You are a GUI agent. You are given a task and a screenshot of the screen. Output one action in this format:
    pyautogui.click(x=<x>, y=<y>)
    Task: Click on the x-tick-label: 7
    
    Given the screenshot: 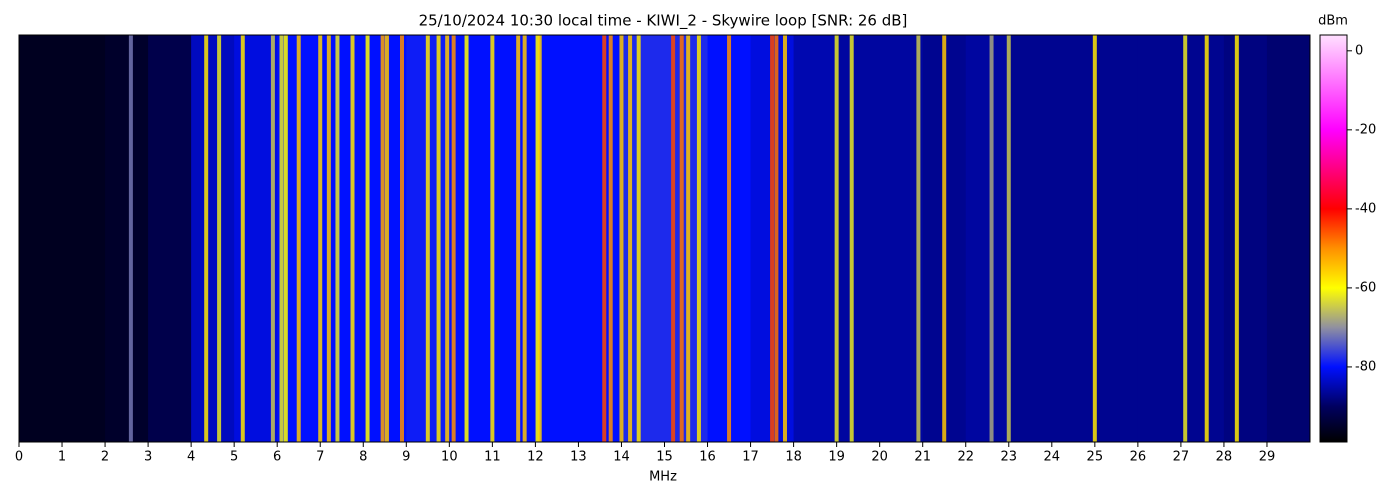 What is the action you would take?
    pyautogui.click(x=320, y=457)
    